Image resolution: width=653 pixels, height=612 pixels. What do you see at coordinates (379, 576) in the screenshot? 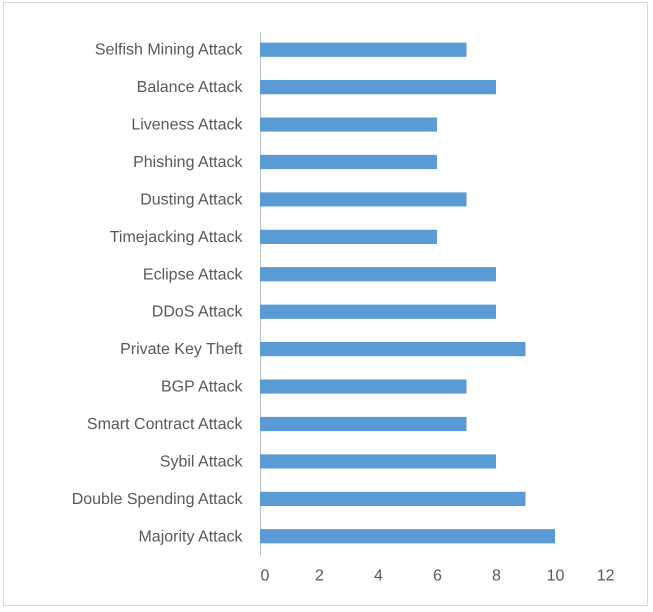
I see `x-tick-label: 4` at bounding box center [379, 576].